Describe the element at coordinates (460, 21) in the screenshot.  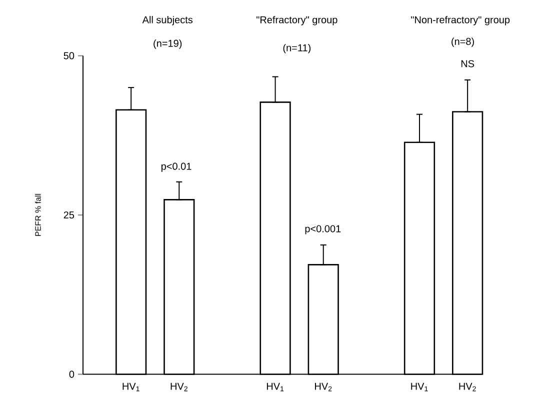
I see `text: "Non-refractory" group` at that location.